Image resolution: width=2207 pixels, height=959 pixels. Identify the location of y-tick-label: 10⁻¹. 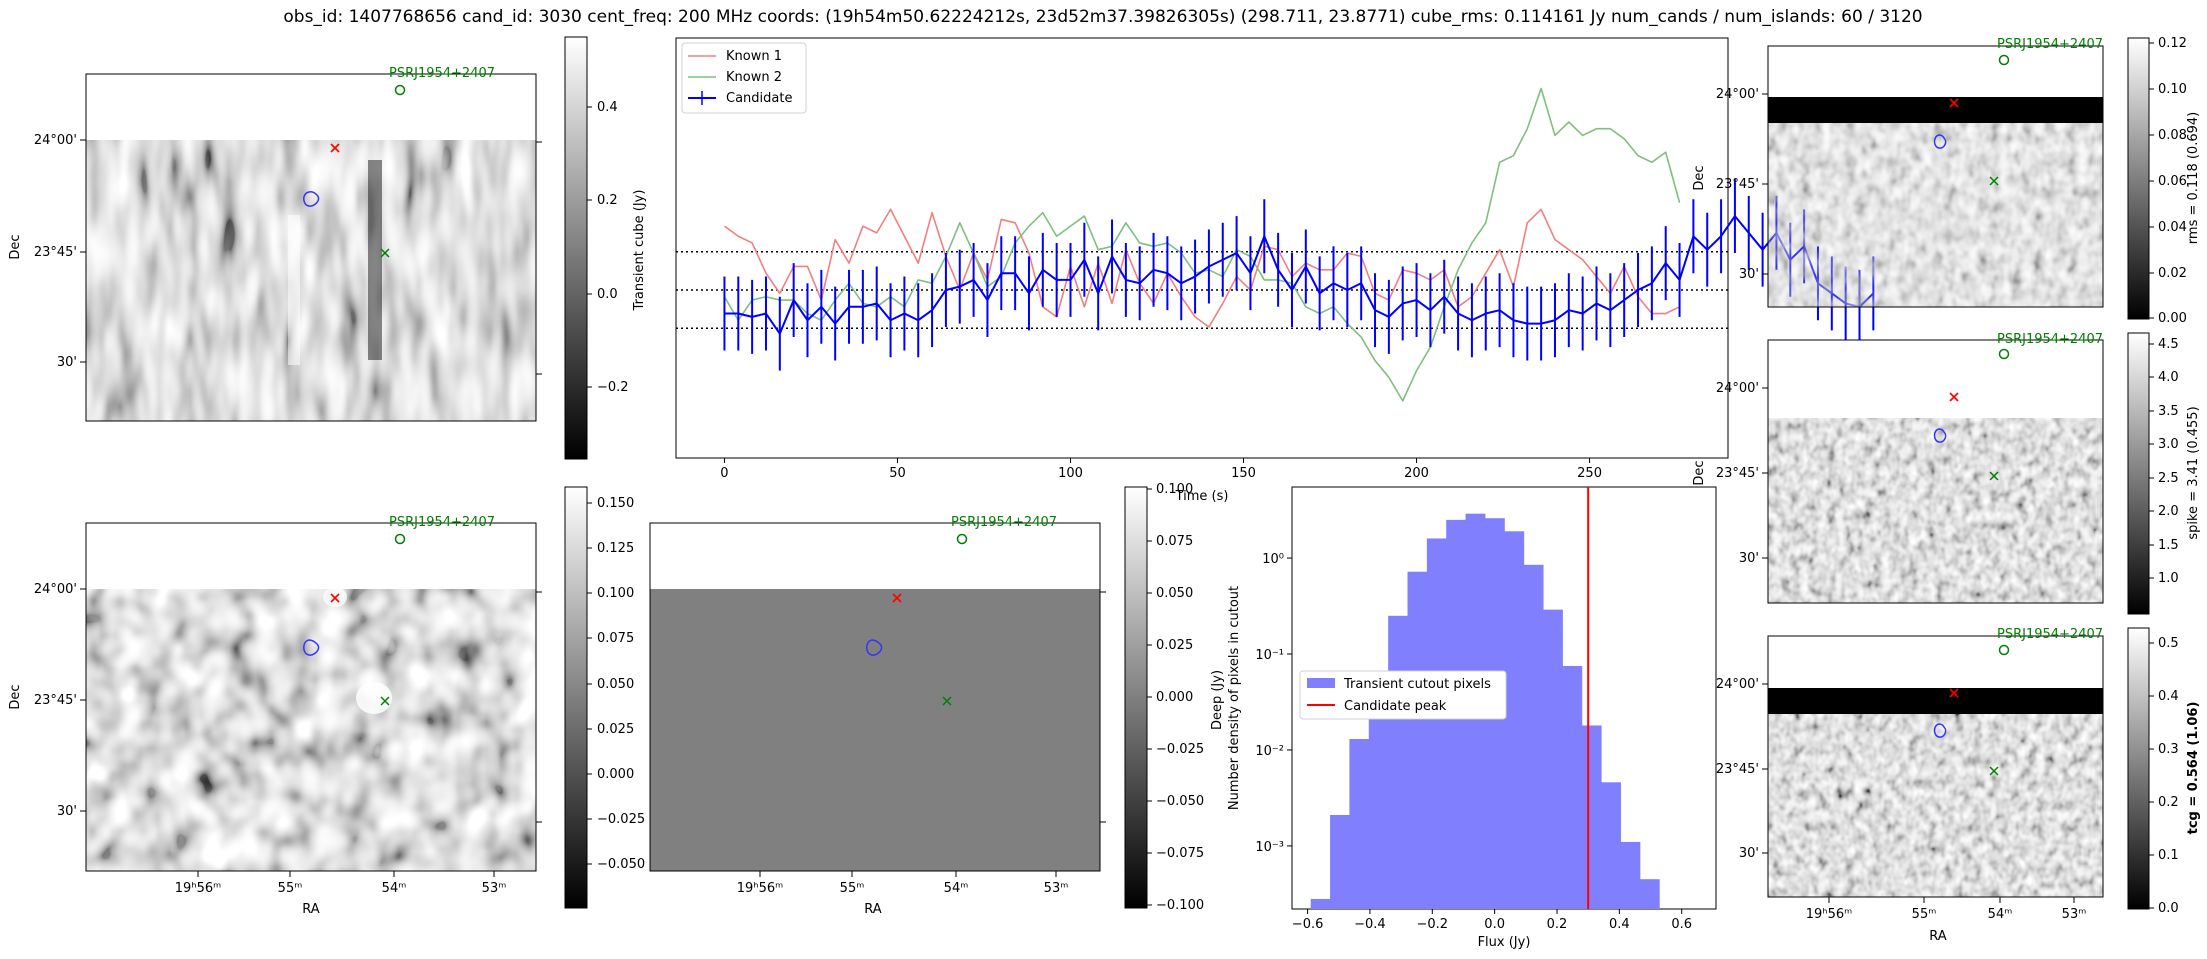
(1269, 655).